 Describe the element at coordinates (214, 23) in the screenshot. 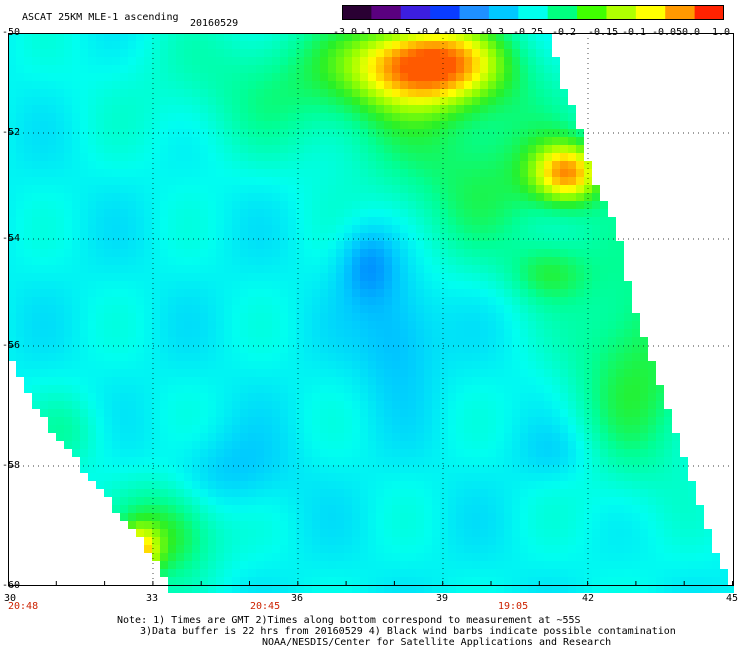

I see `product-date: 20160529` at that location.